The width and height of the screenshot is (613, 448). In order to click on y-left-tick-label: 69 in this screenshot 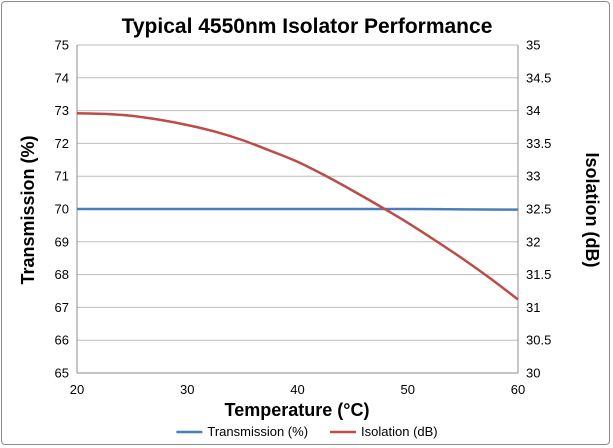, I will do `click(62, 241)`.